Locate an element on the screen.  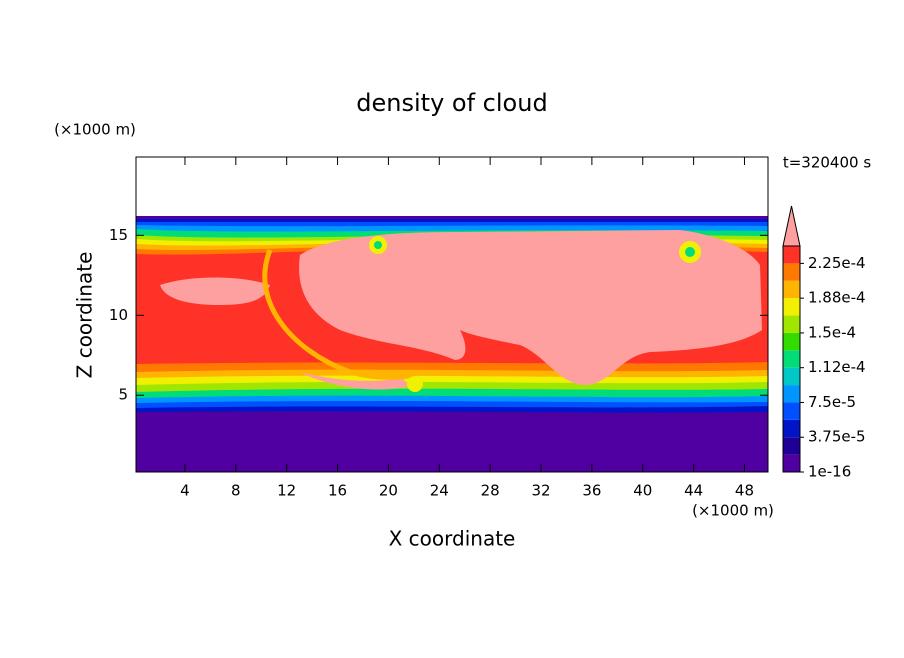
x-axis-label: X coordinate is located at coordinates (452, 539).